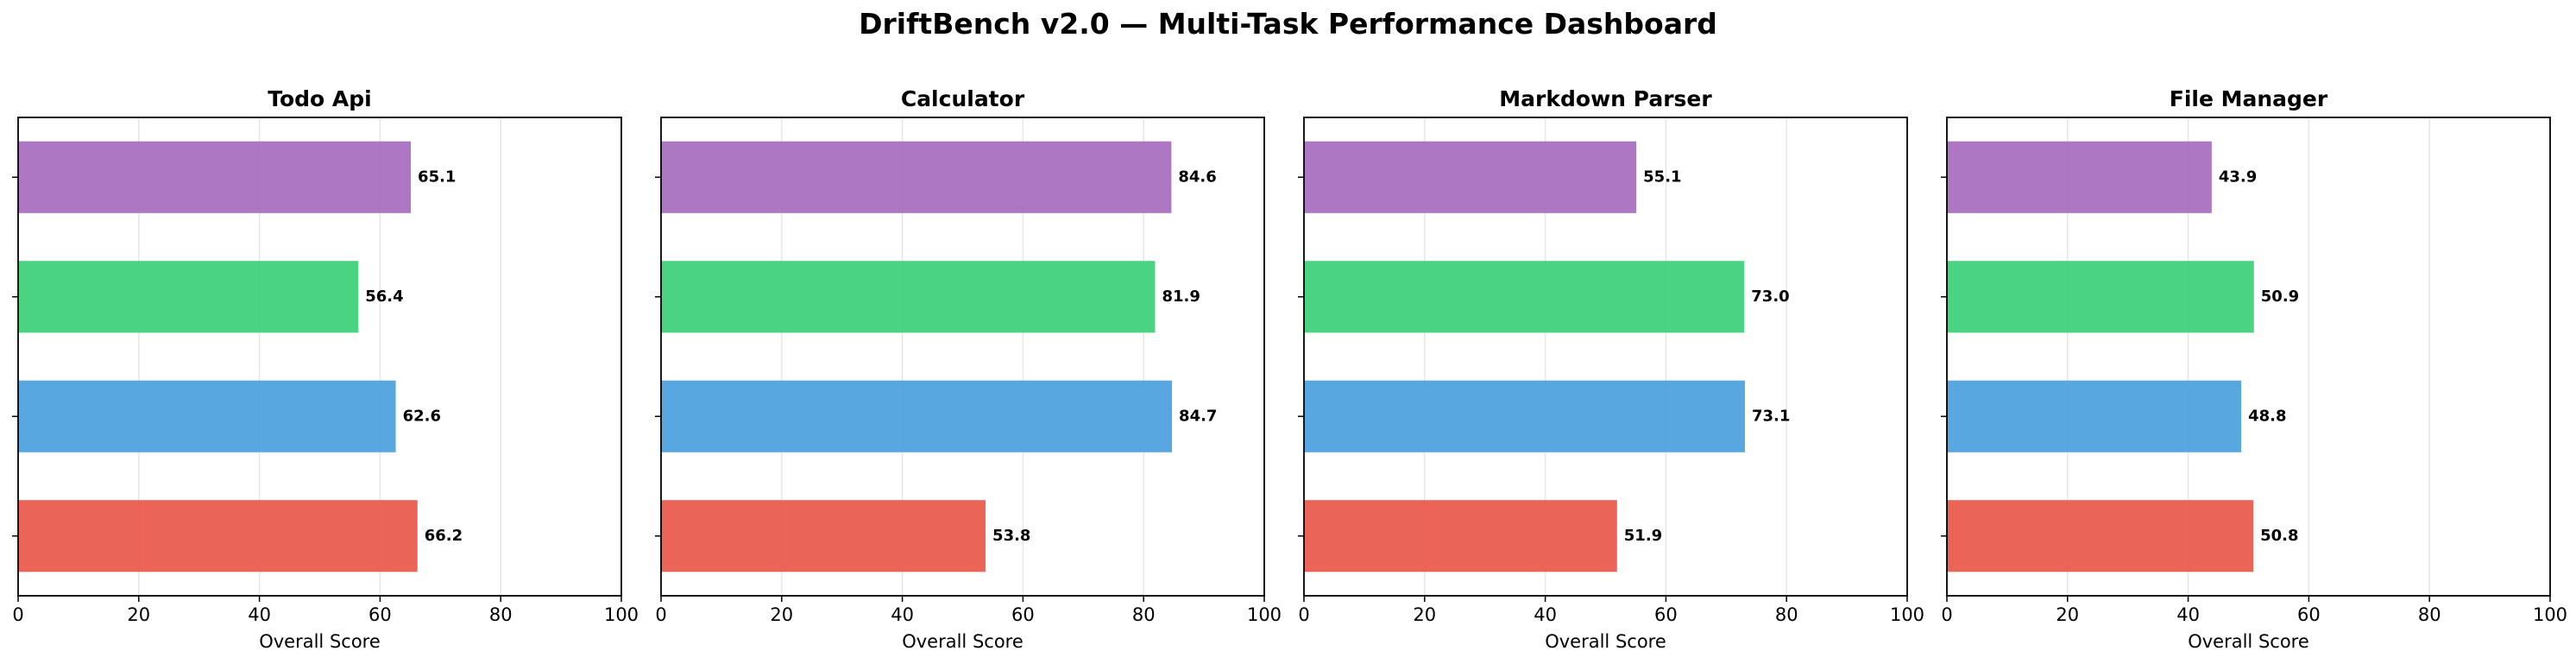 Image resolution: width=2576 pixels, height=664 pixels. Describe the element at coordinates (2280, 297) in the screenshot. I see `bar-value-label: 50.9` at that location.